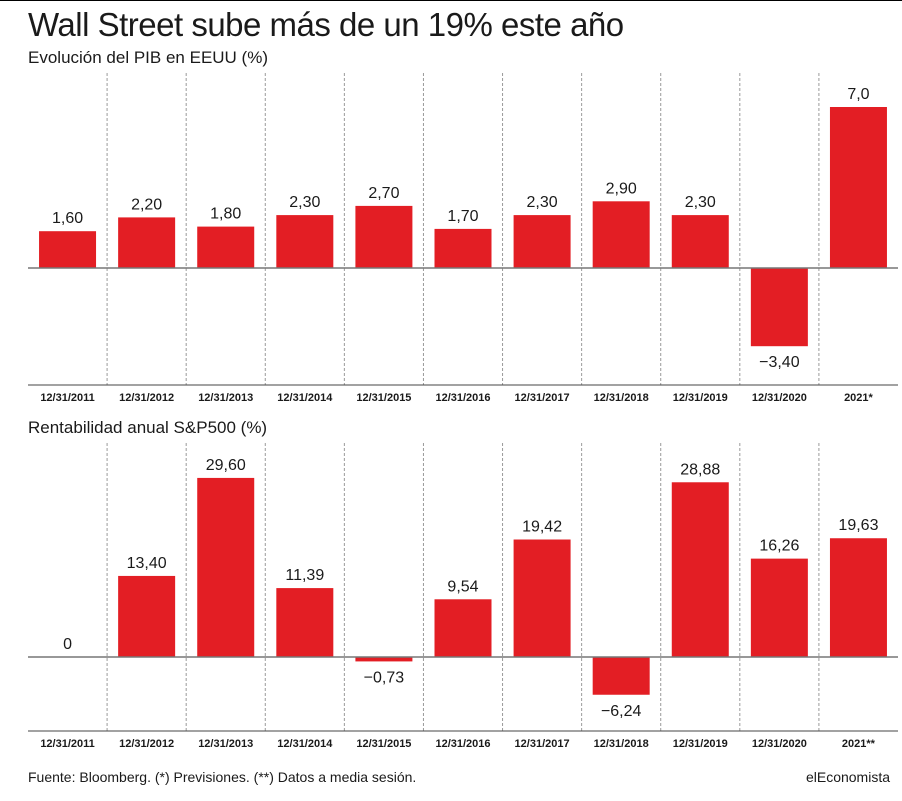 The image size is (902, 801). Describe the element at coordinates (147, 563) in the screenshot. I see `sp500-value-label-2: 13,40` at that location.